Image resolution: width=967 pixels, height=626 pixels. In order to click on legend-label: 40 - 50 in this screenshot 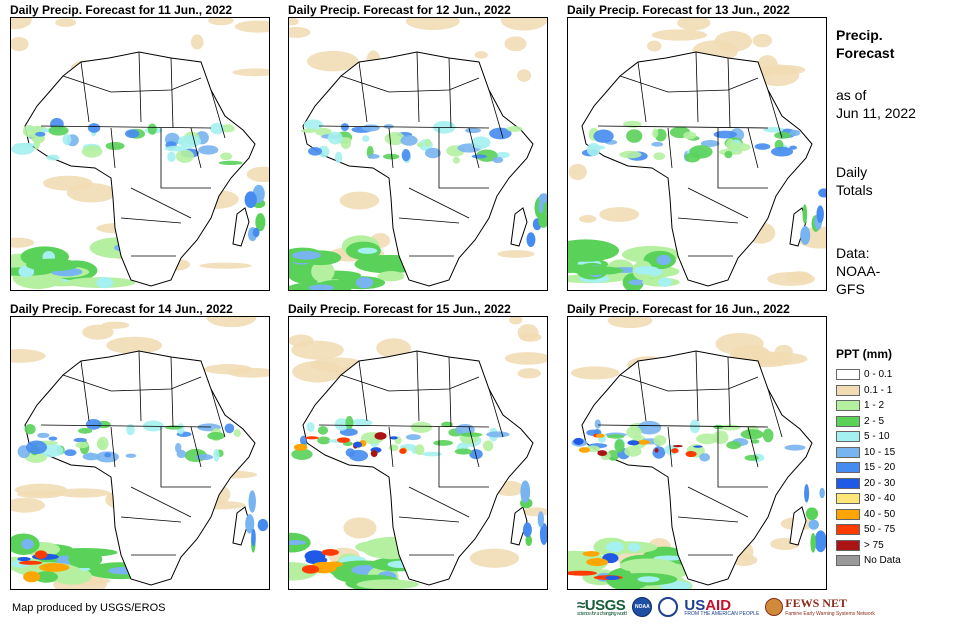, I will do `click(880, 514)`.